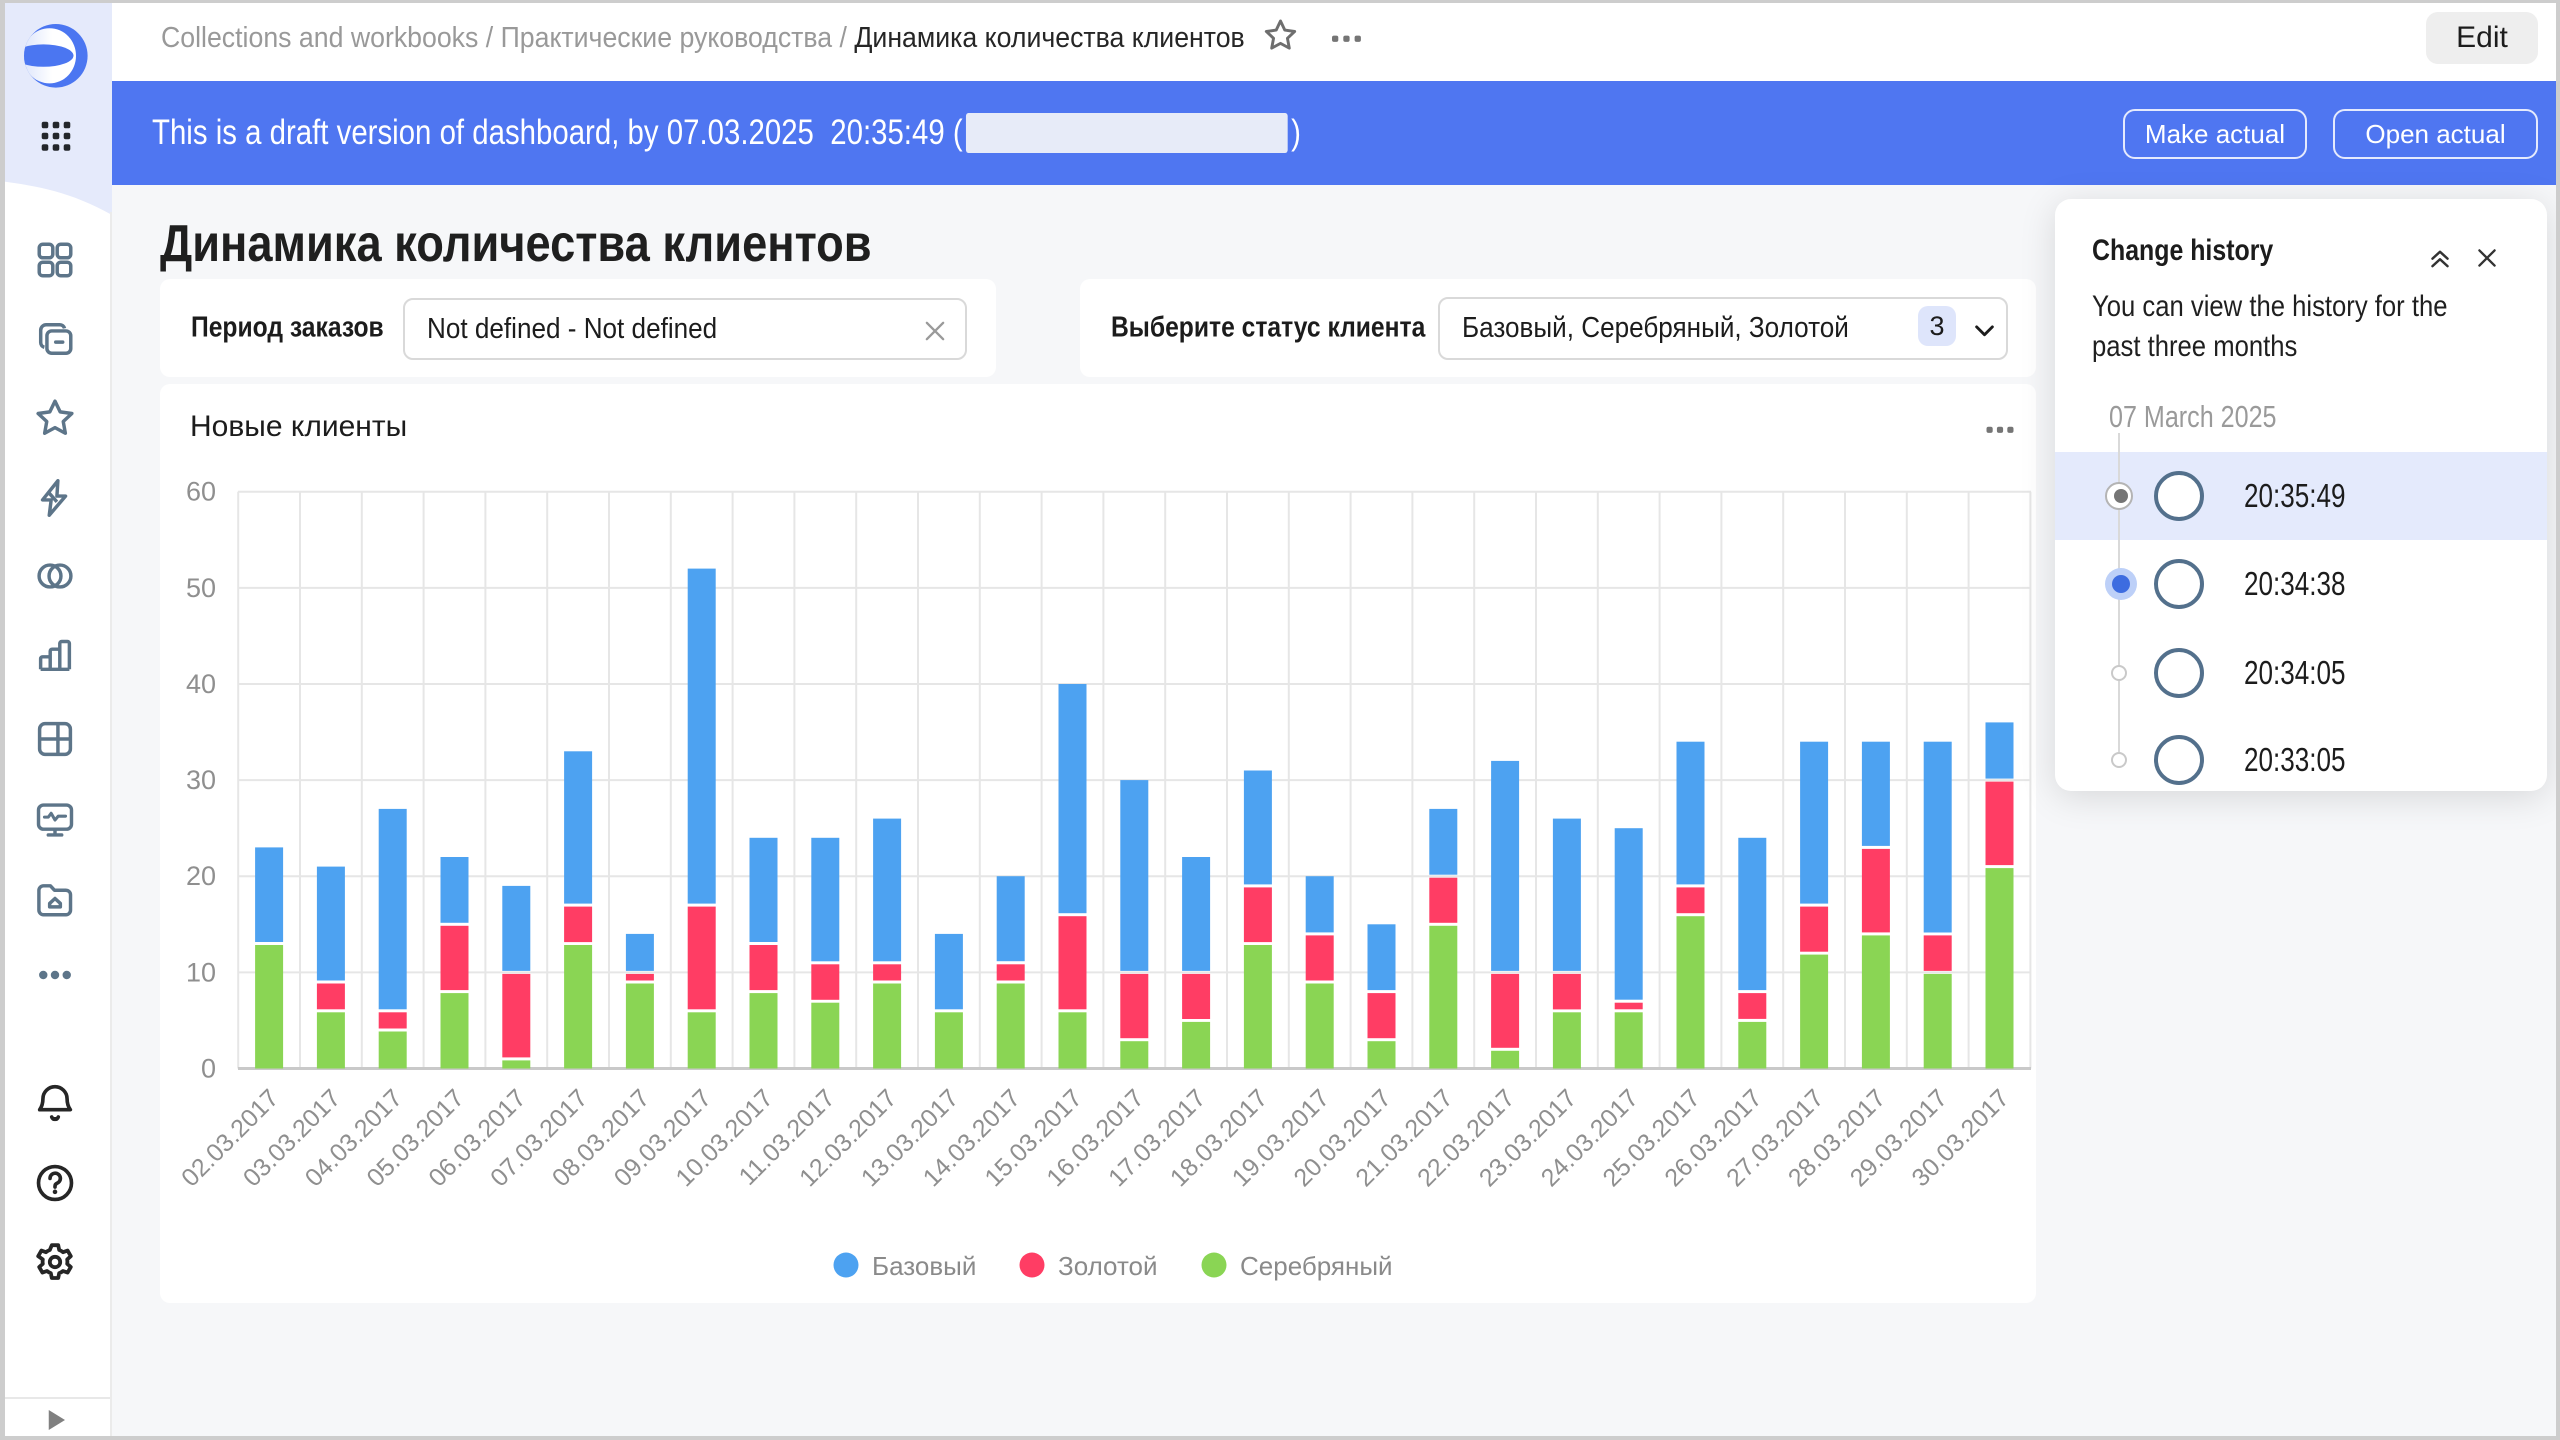 This screenshot has width=2560, height=1440. I want to click on svg-text: 40, so click(201, 684).